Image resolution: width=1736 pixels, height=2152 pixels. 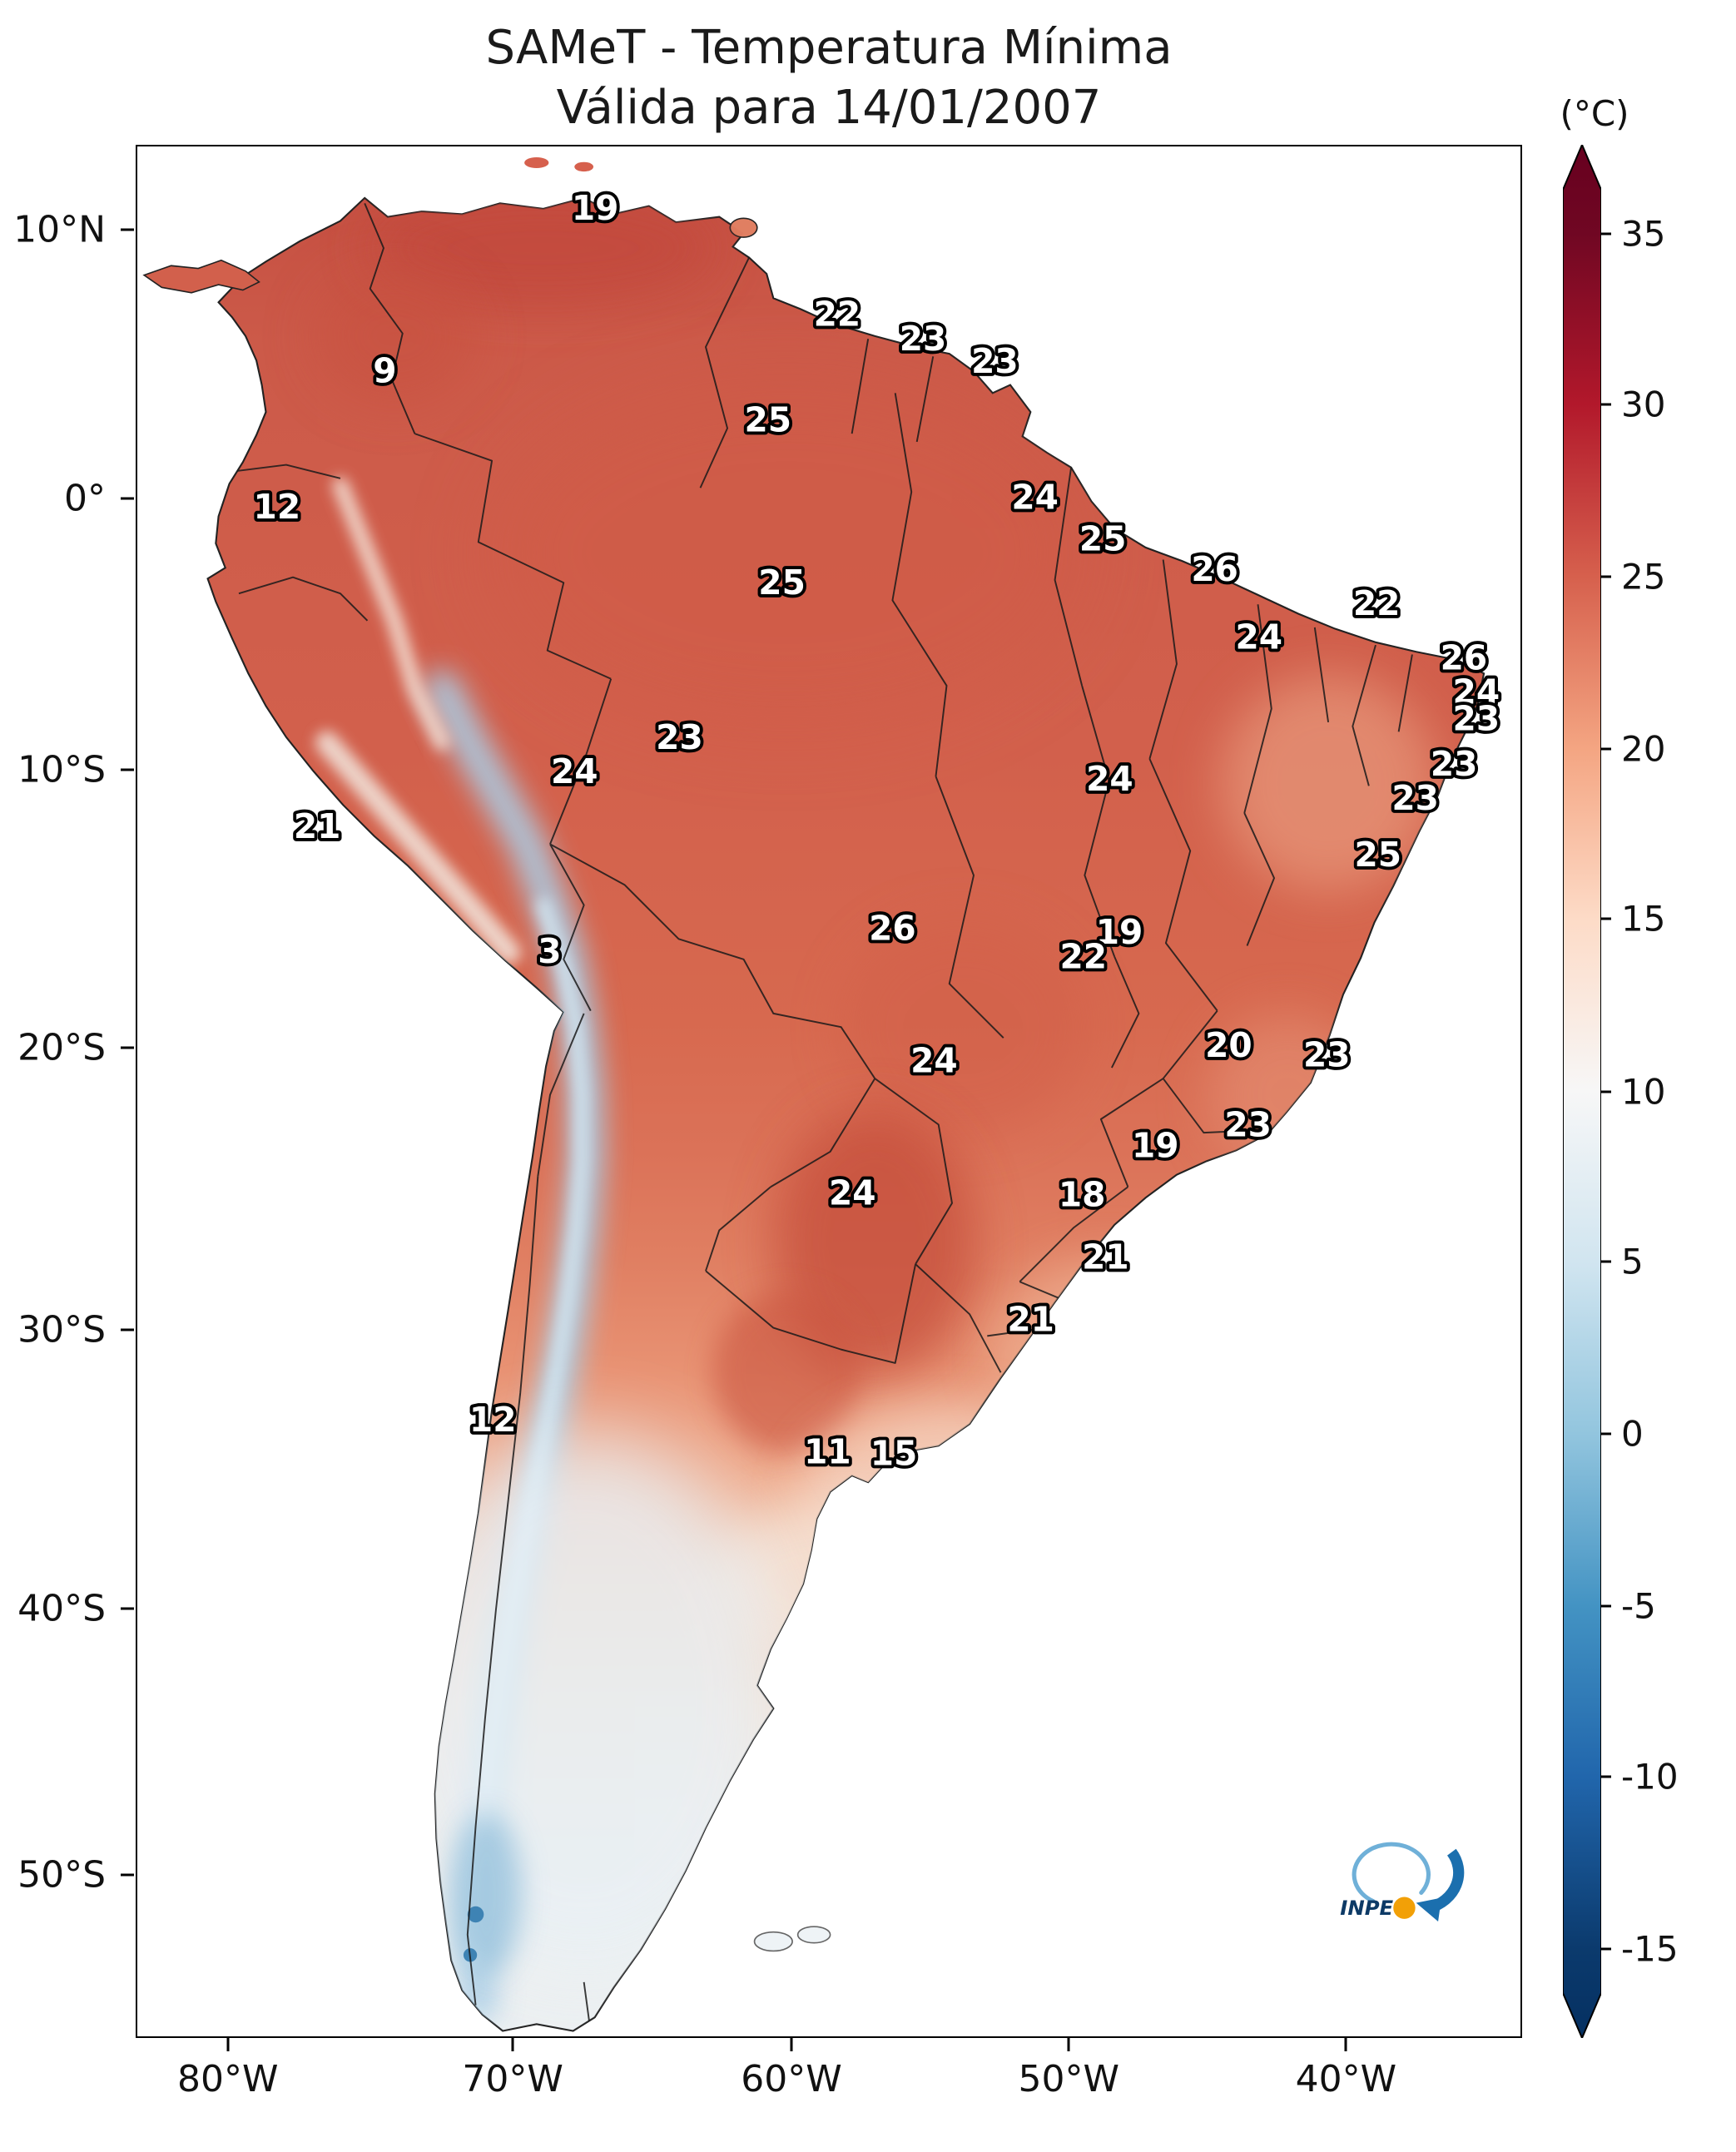 What do you see at coordinates (791, 2079) in the screenshot?
I see `lon-tick-label: 60°W` at bounding box center [791, 2079].